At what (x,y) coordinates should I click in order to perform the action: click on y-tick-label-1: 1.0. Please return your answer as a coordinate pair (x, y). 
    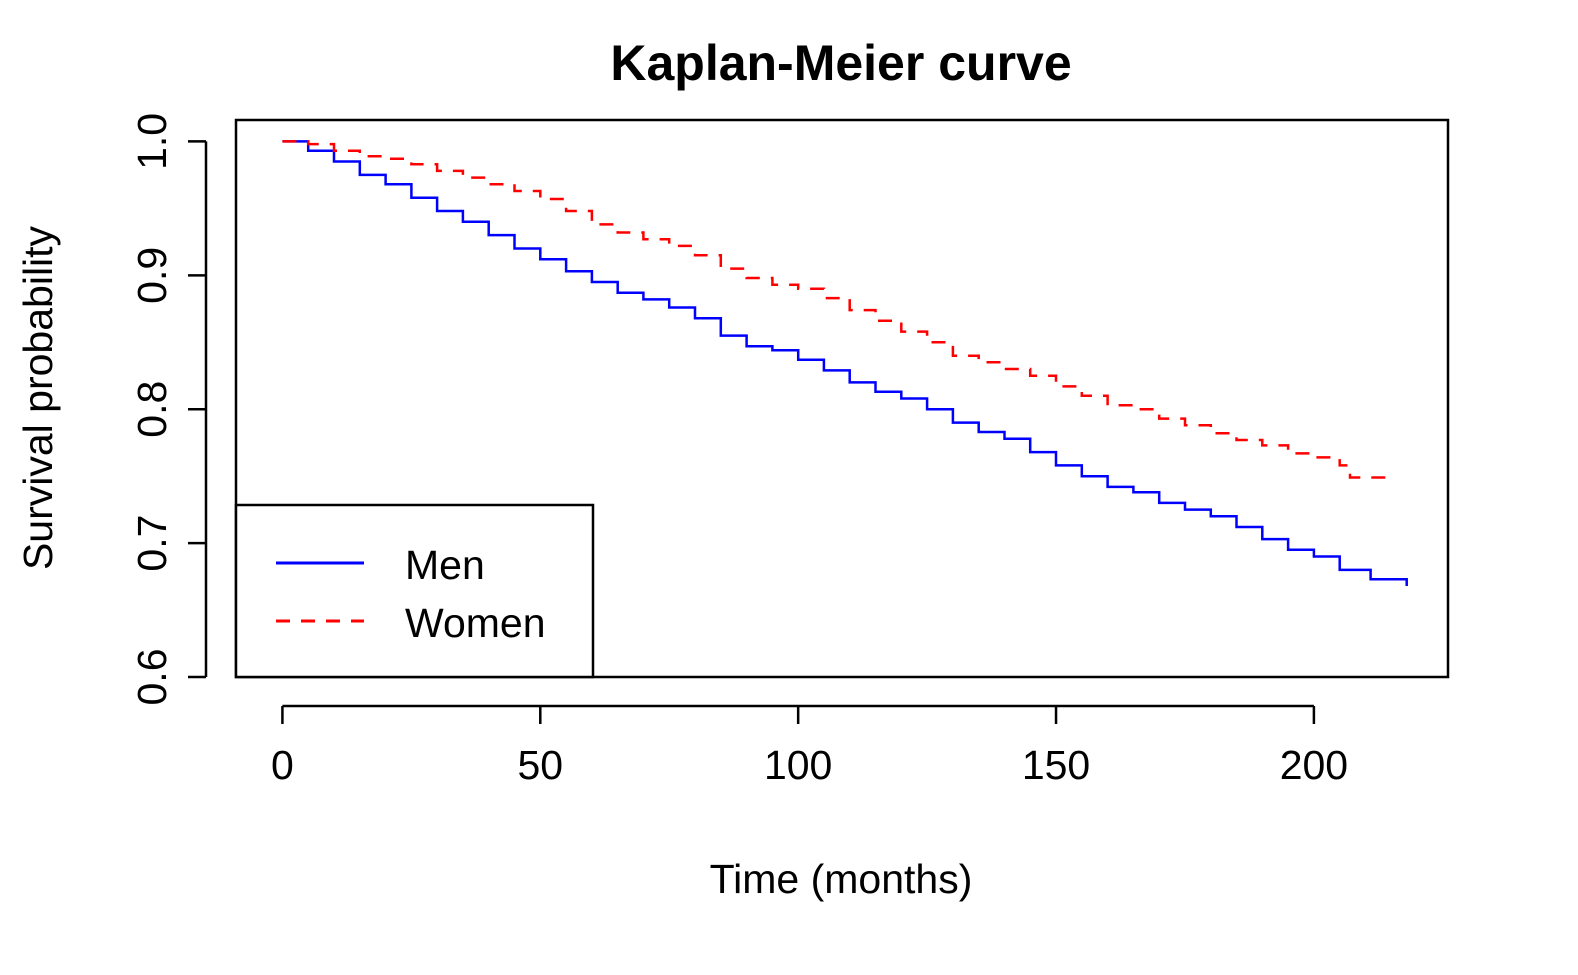
    Looking at the image, I should click on (152, 141).